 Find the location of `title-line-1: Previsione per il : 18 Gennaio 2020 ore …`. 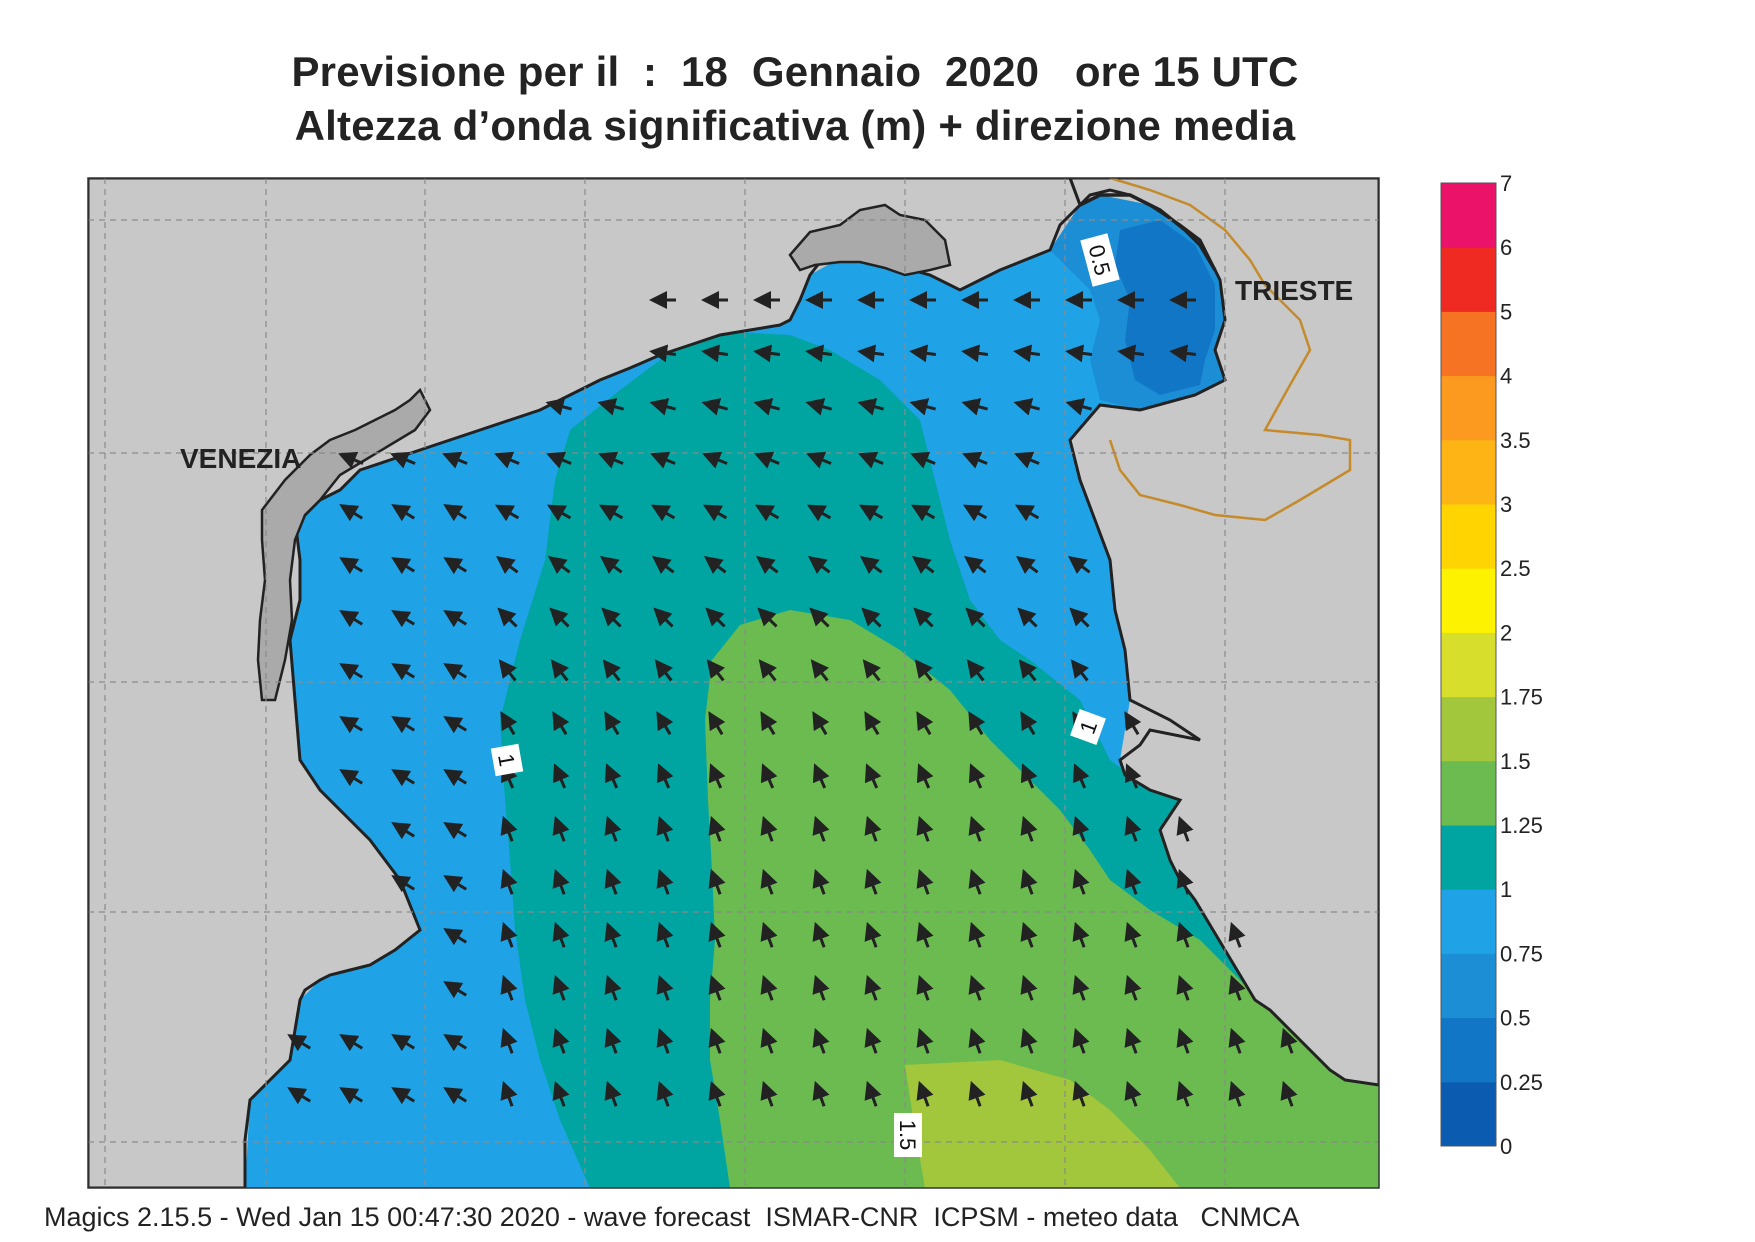

title-line-1: Previsione per il : 18 Gennaio 2020 ore … is located at coordinates (795, 71).